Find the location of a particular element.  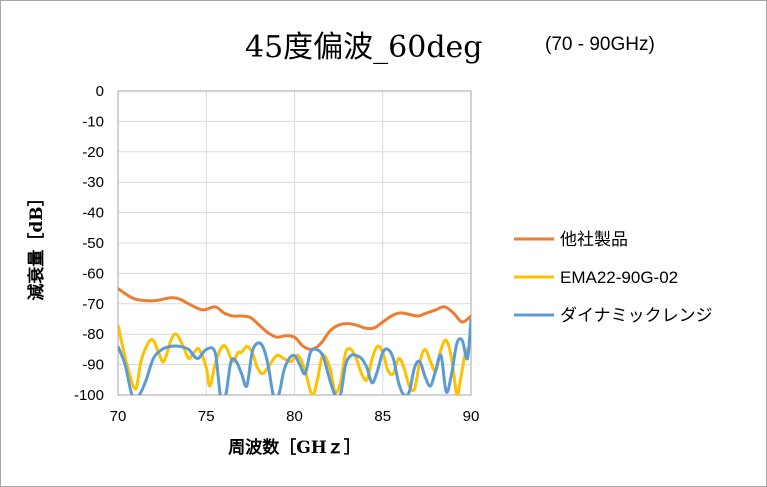

legend-label-3: ダイナミックレンジ is located at coordinates (636, 315).